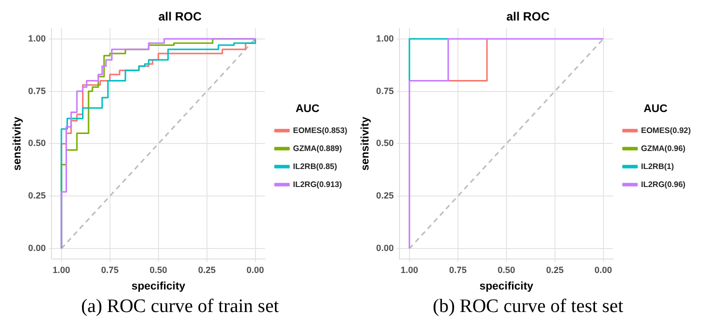  Describe the element at coordinates (528, 307) in the screenshot. I see `text: (b) ROC curve of test set` at that location.